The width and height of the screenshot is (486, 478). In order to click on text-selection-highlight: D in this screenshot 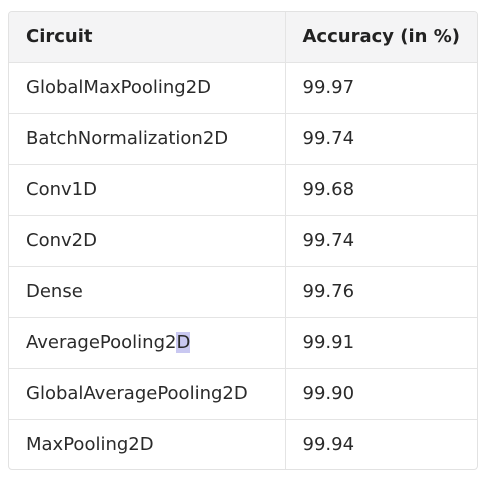, I will do `click(183, 342)`.